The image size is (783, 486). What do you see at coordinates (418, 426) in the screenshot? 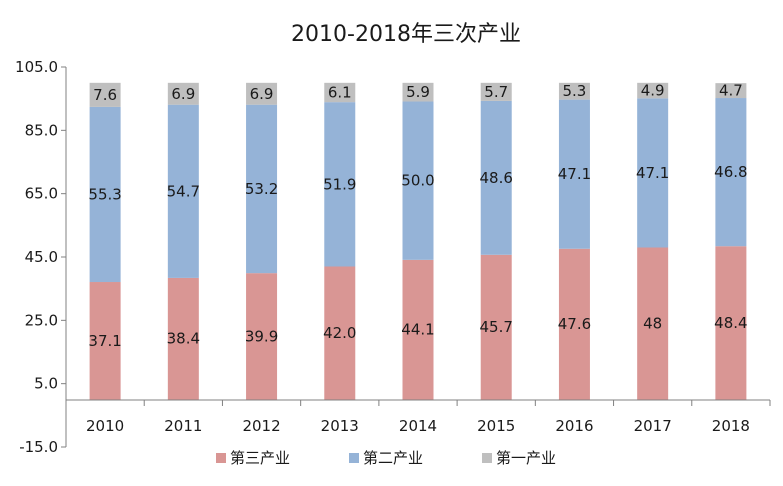
I see `x-tick-label: 2014` at bounding box center [418, 426].